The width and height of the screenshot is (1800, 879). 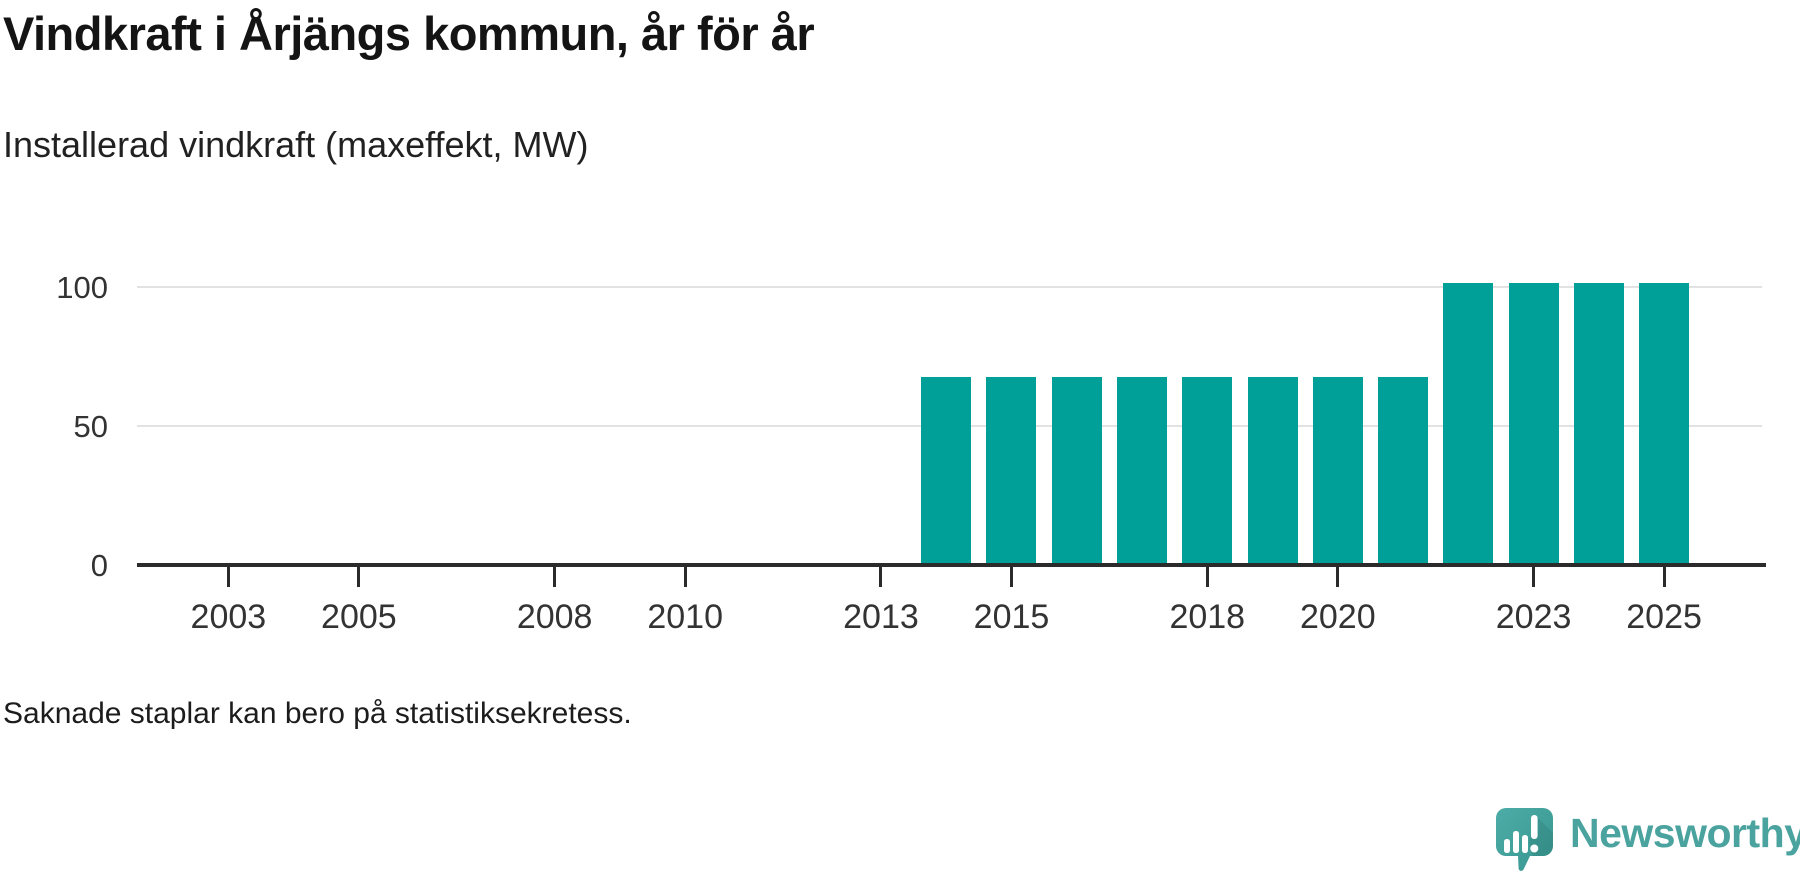 I want to click on x-tick-mark-2010, so click(x=685, y=577).